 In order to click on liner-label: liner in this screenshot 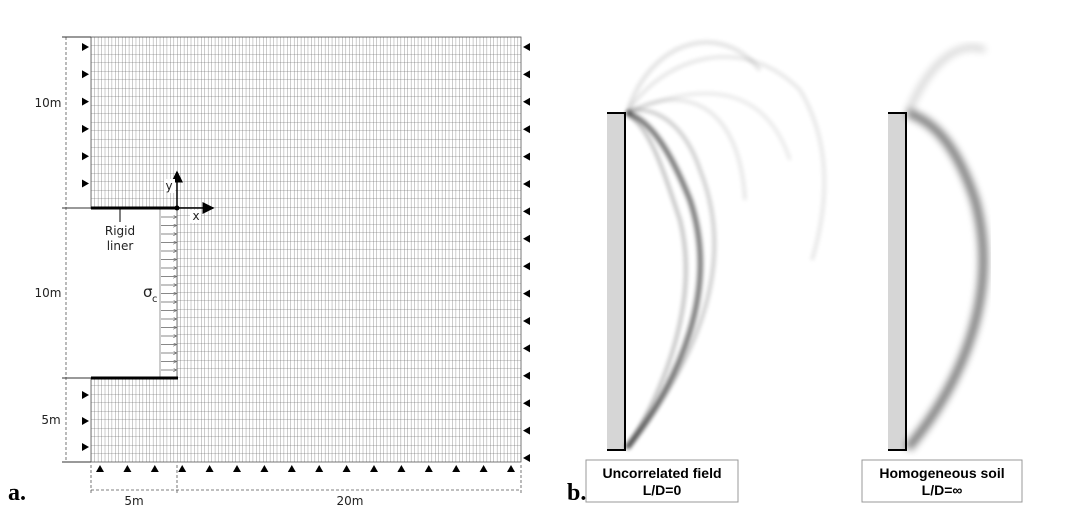, I will do `click(120, 246)`.